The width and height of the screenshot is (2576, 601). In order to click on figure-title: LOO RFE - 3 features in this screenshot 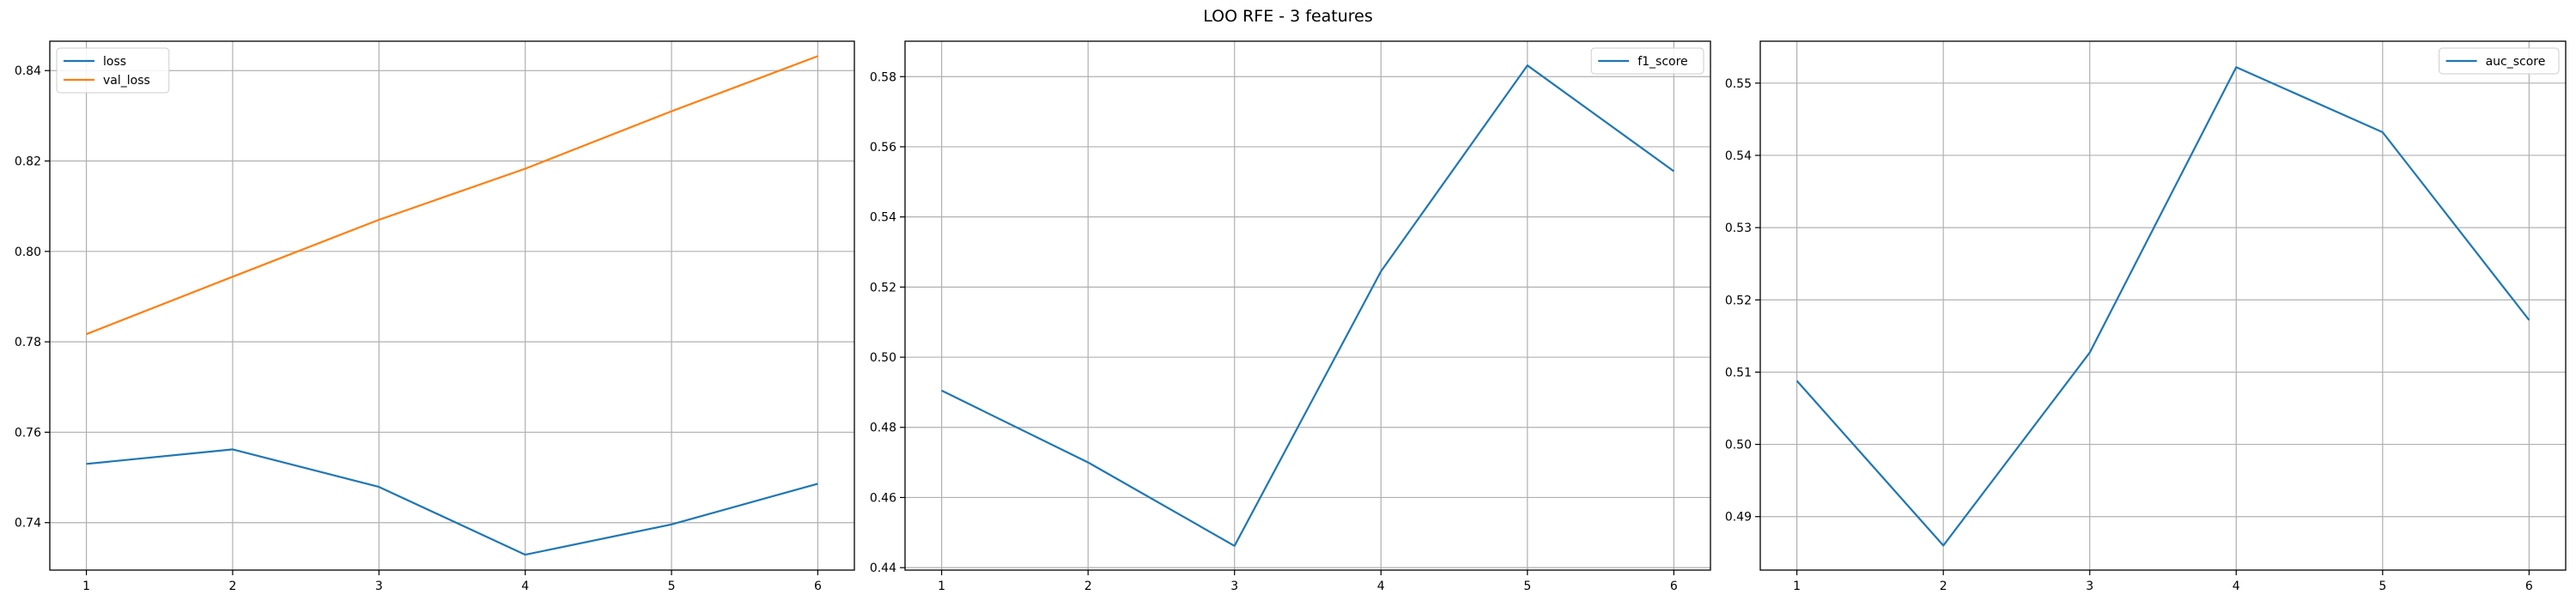, I will do `click(1288, 16)`.